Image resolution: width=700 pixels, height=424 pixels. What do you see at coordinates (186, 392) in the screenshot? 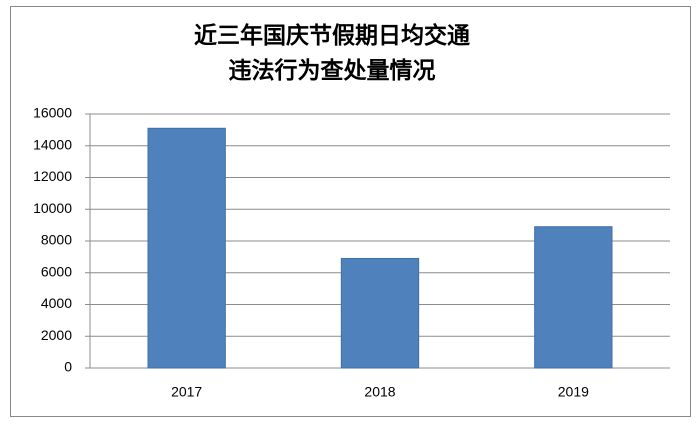
I see `x-tick-label: 2017` at bounding box center [186, 392].